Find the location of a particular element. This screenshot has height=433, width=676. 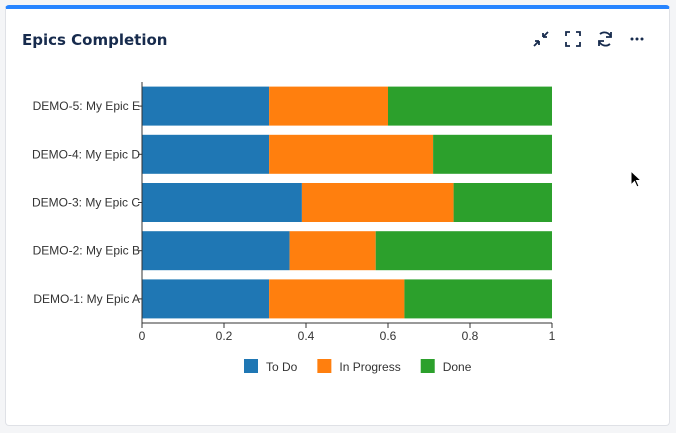

x-tick-label: 1 is located at coordinates (552, 336).